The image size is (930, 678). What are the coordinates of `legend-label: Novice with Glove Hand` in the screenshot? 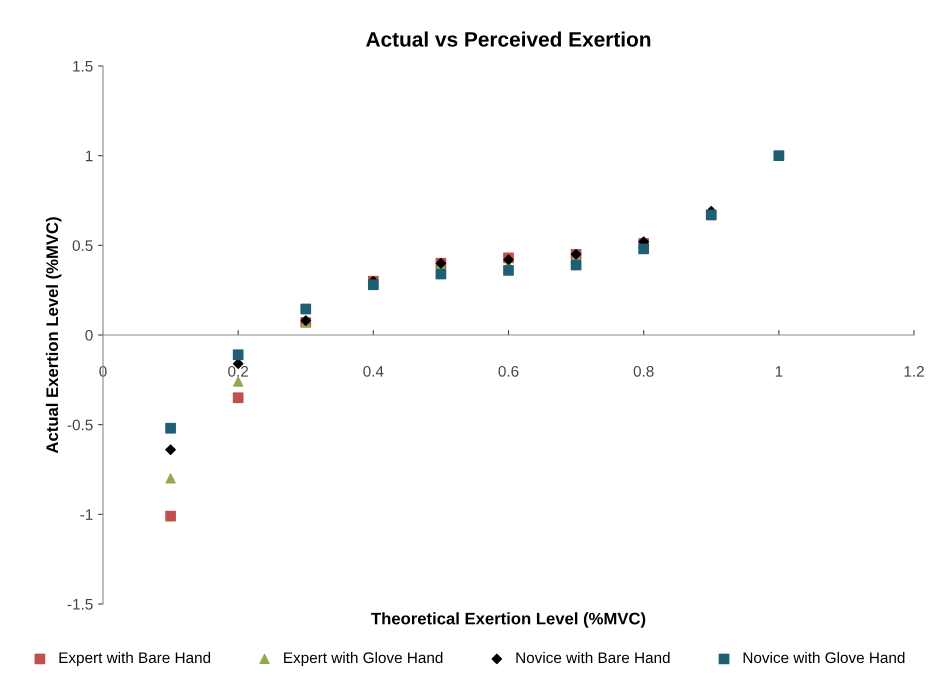 It's located at (824, 658).